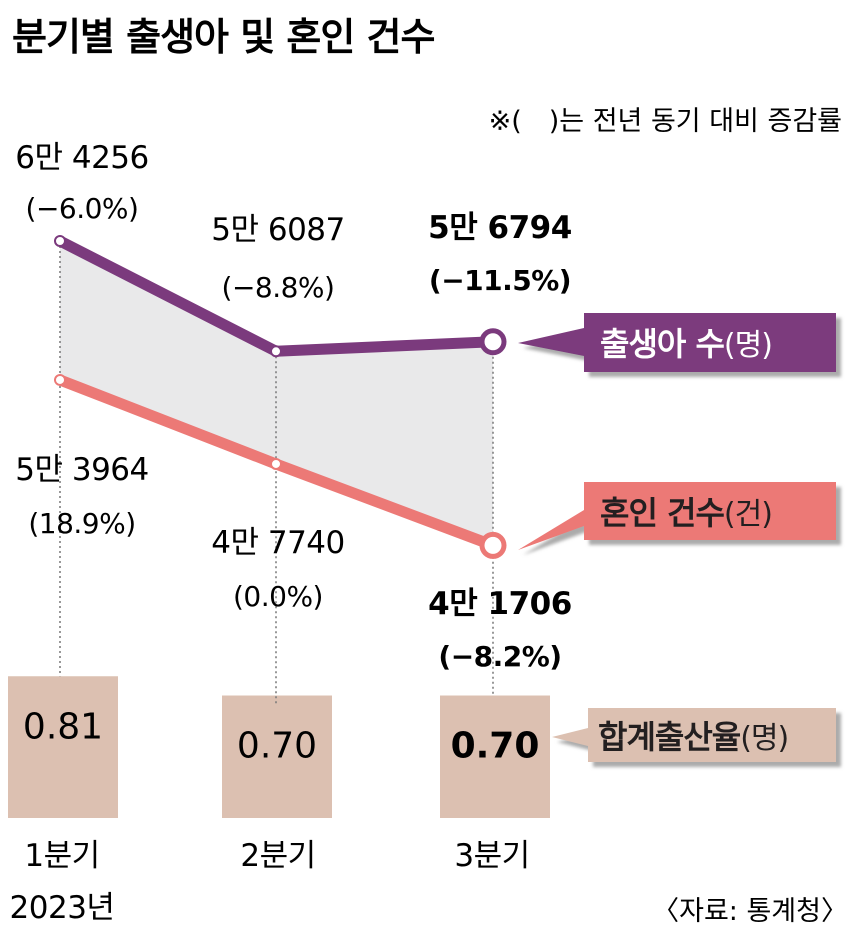 The height and width of the screenshot is (940, 863). I want to click on source-note: 〈자료: 통계청〉, so click(750, 911).